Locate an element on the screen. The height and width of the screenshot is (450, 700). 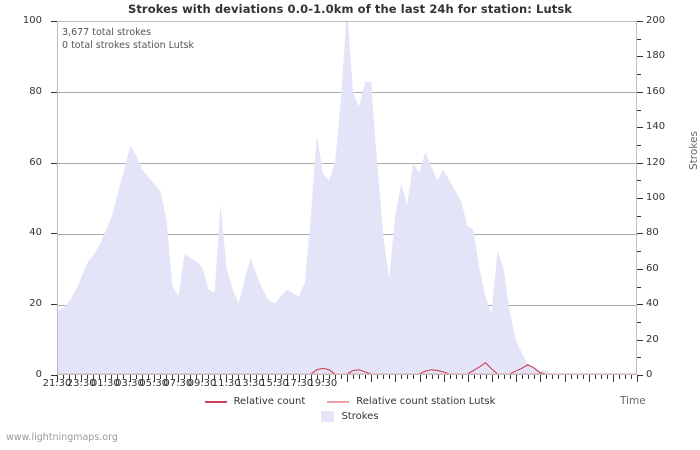
legend-row: Strokes is located at coordinates (350, 416).